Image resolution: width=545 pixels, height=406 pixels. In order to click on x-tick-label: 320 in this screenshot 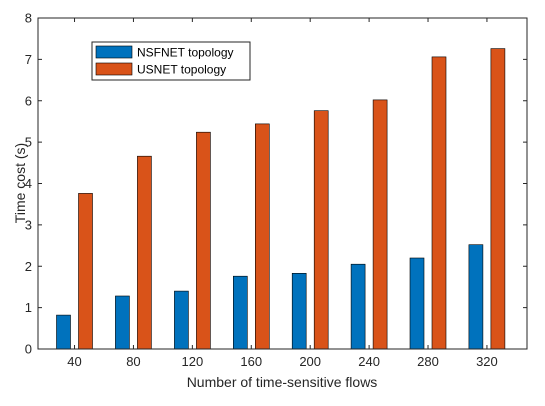, I will do `click(487, 361)`.